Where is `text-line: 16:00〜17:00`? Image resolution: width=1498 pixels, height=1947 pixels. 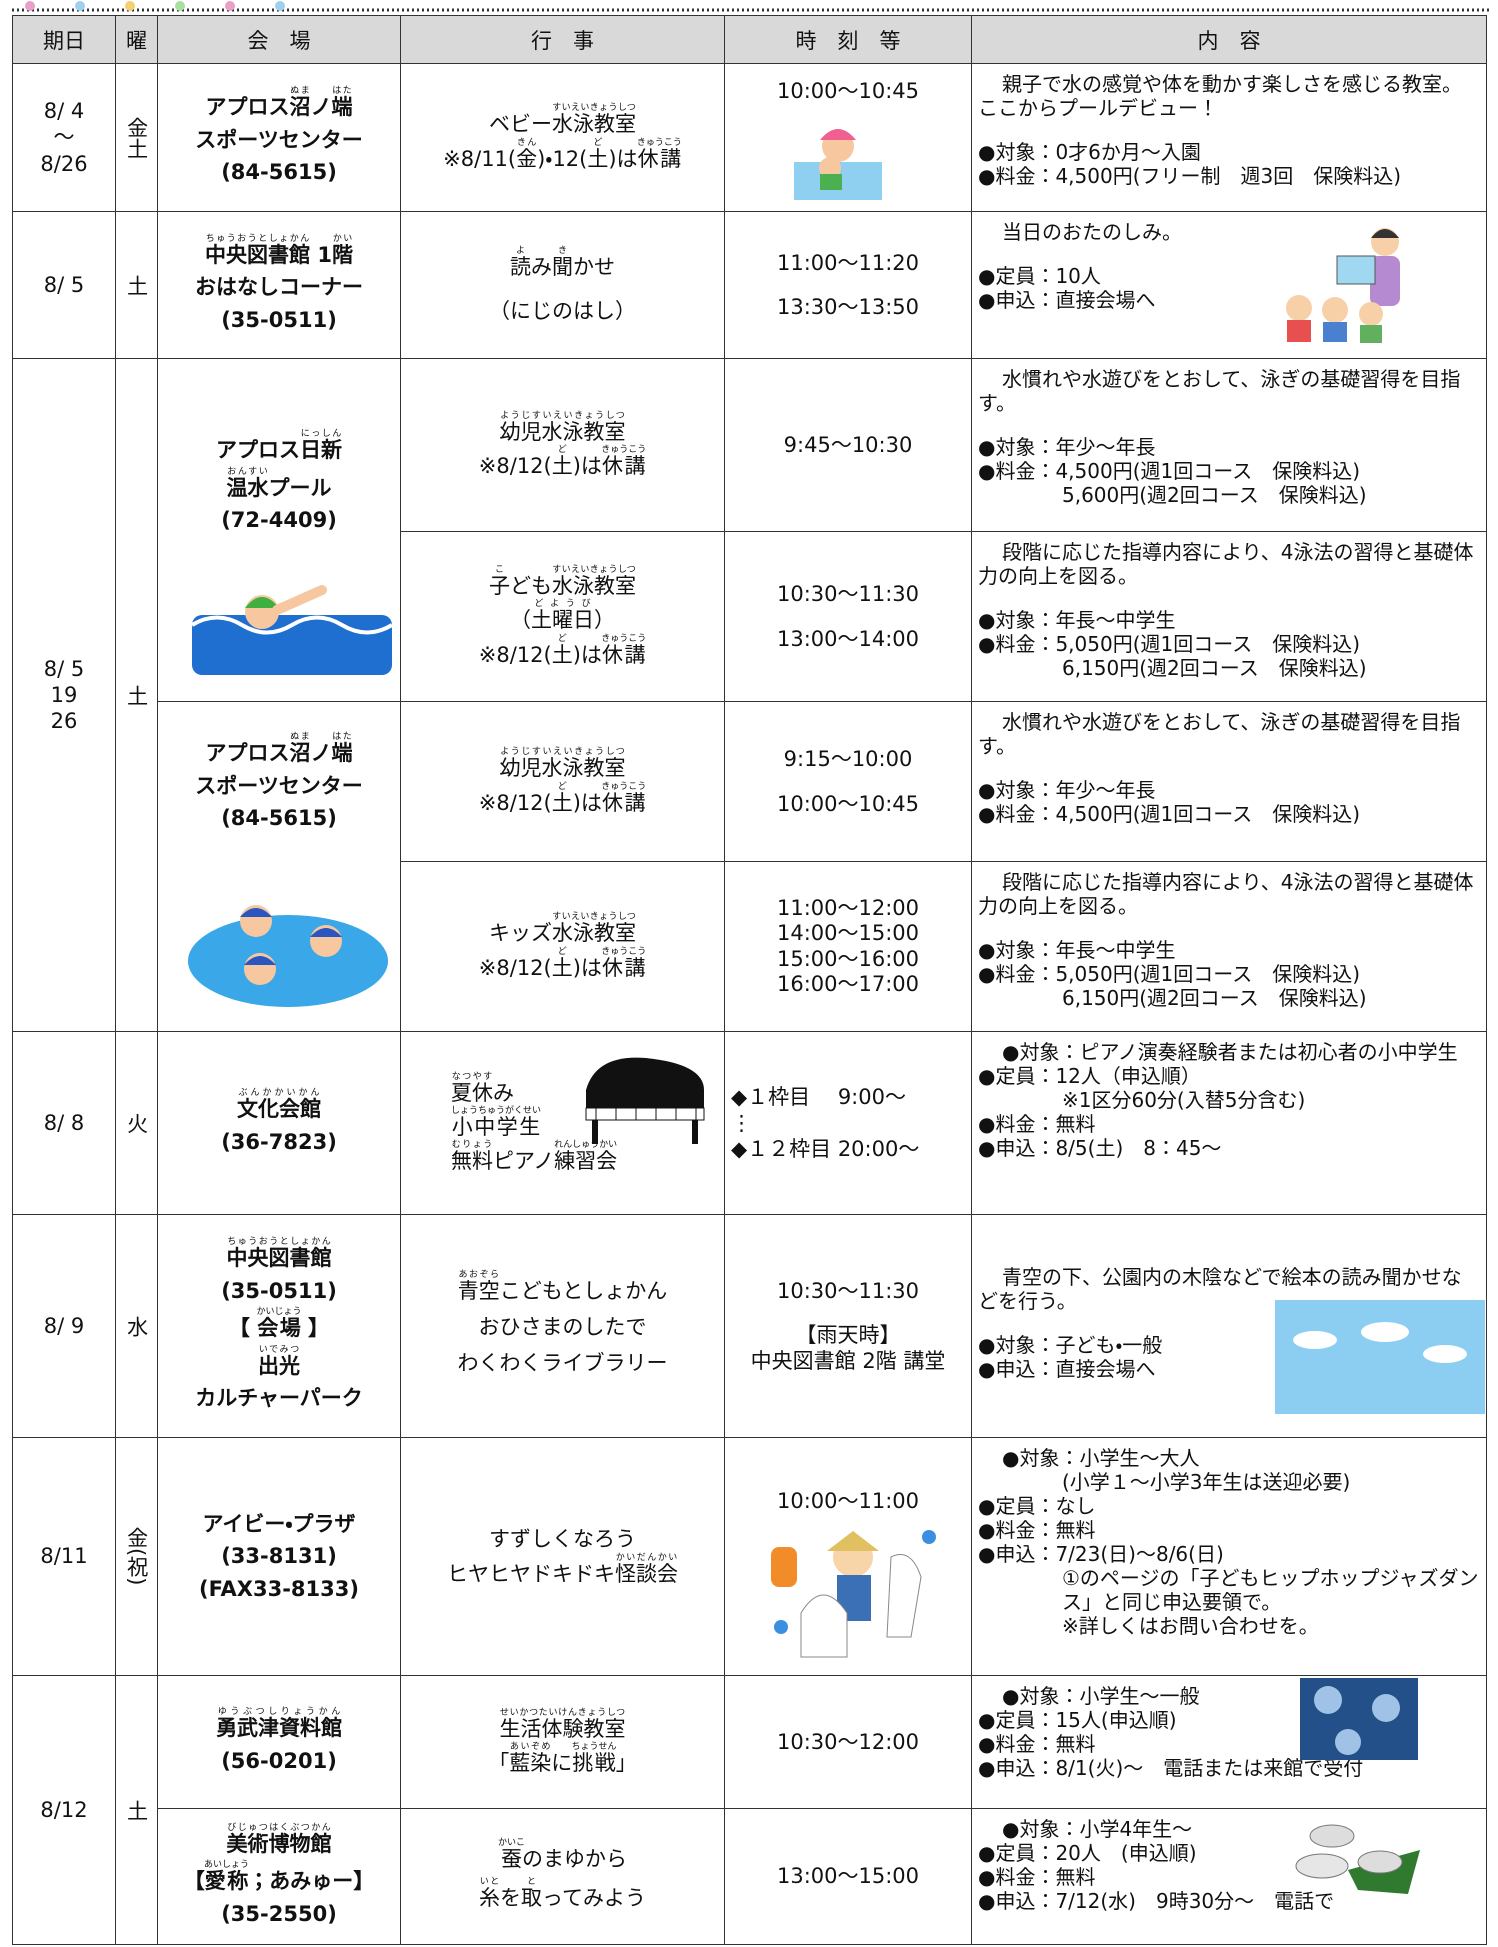
text-line: 16:00〜17:00 is located at coordinates (848, 983).